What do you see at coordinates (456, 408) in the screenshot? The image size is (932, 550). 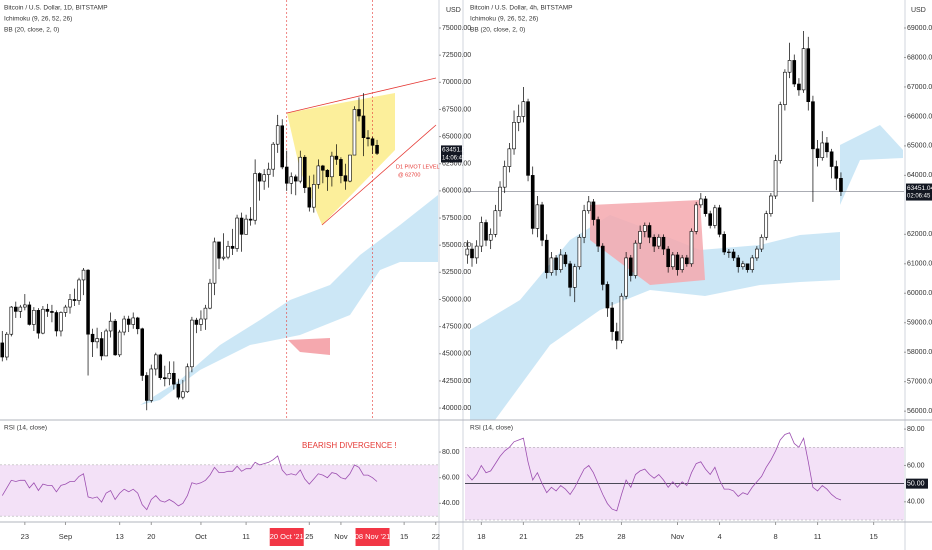 I see `y-tick-label: 40000.00` at bounding box center [456, 408].